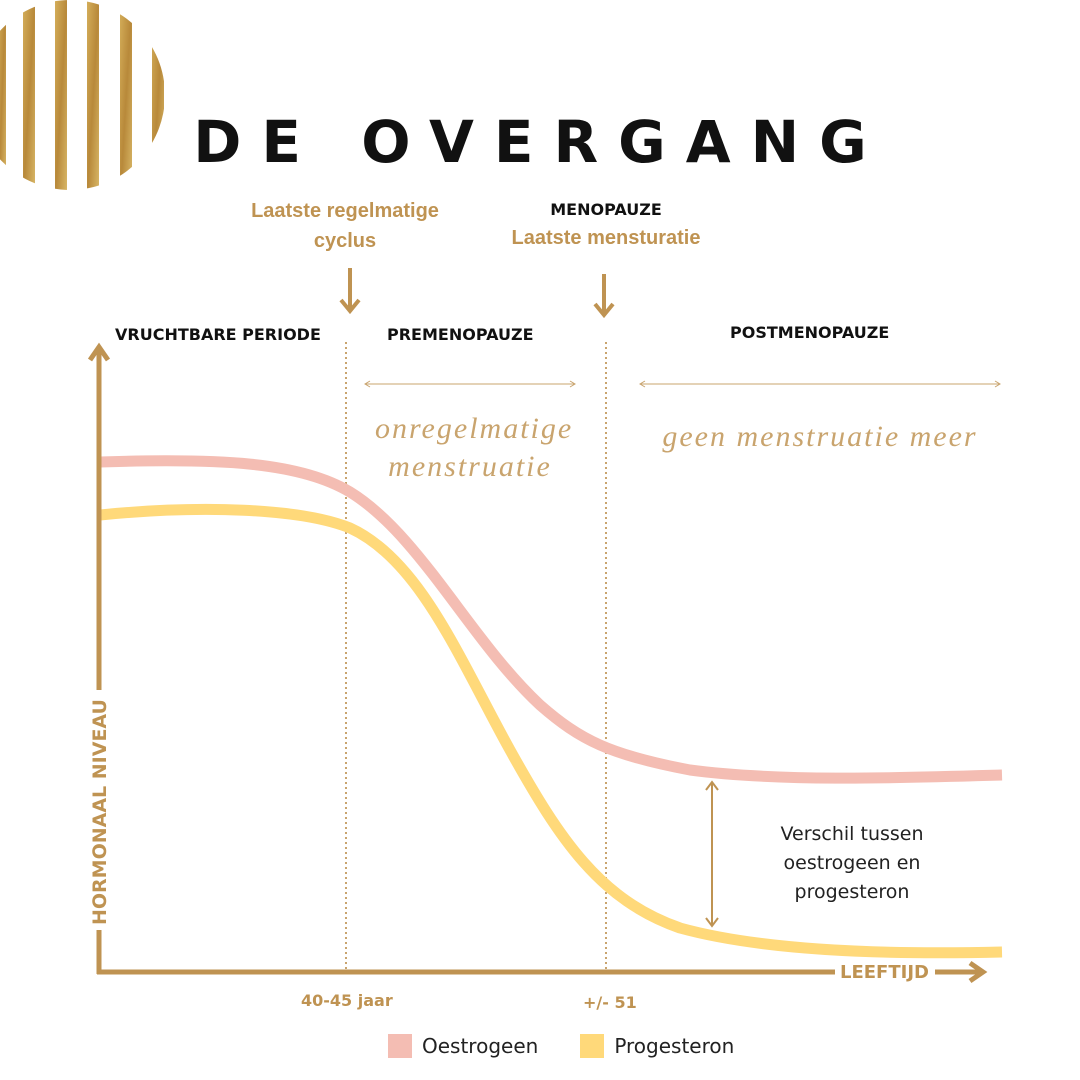 Image resolution: width=1080 pixels, height=1080 pixels. What do you see at coordinates (460, 334) in the screenshot?
I see `phase-premenopauze: PREMENOPAUZE` at bounding box center [460, 334].